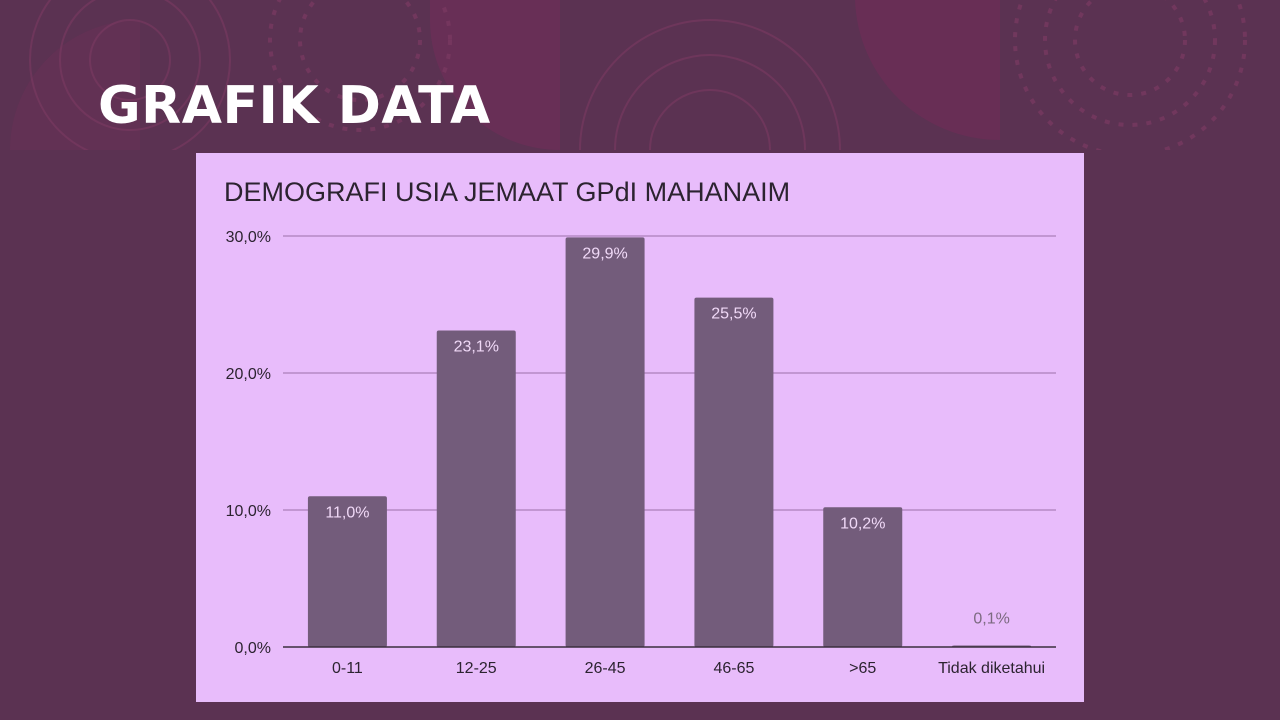  What do you see at coordinates (862, 523) in the screenshot?
I see `data-label: 10,2%` at bounding box center [862, 523].